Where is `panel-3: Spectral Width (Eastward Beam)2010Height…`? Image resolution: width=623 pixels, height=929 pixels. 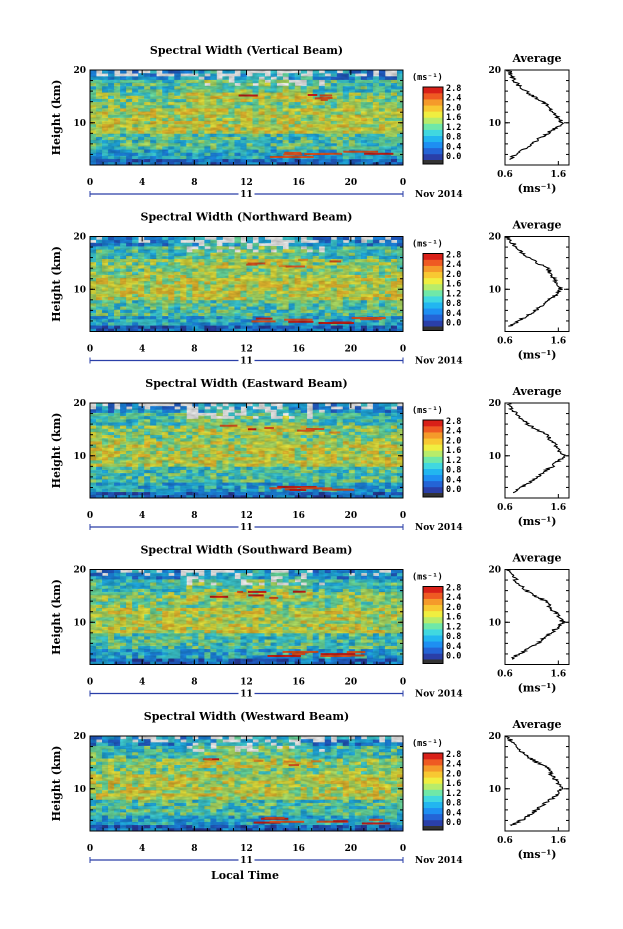 panel-3: Spectral Width (Eastward Beam)2010Height… is located at coordinates (310, 455).